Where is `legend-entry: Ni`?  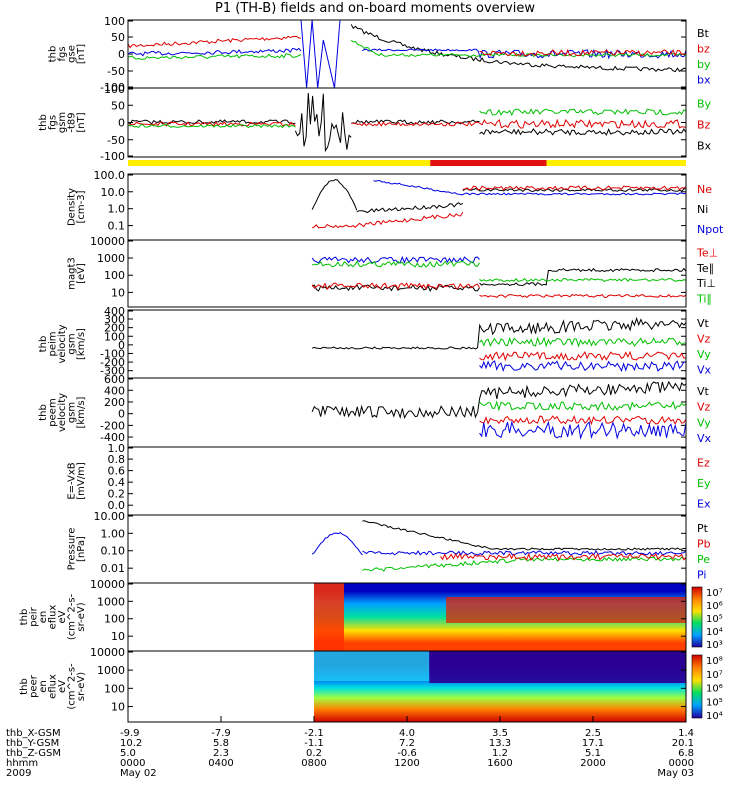
legend-entry: Ni is located at coordinates (702, 209).